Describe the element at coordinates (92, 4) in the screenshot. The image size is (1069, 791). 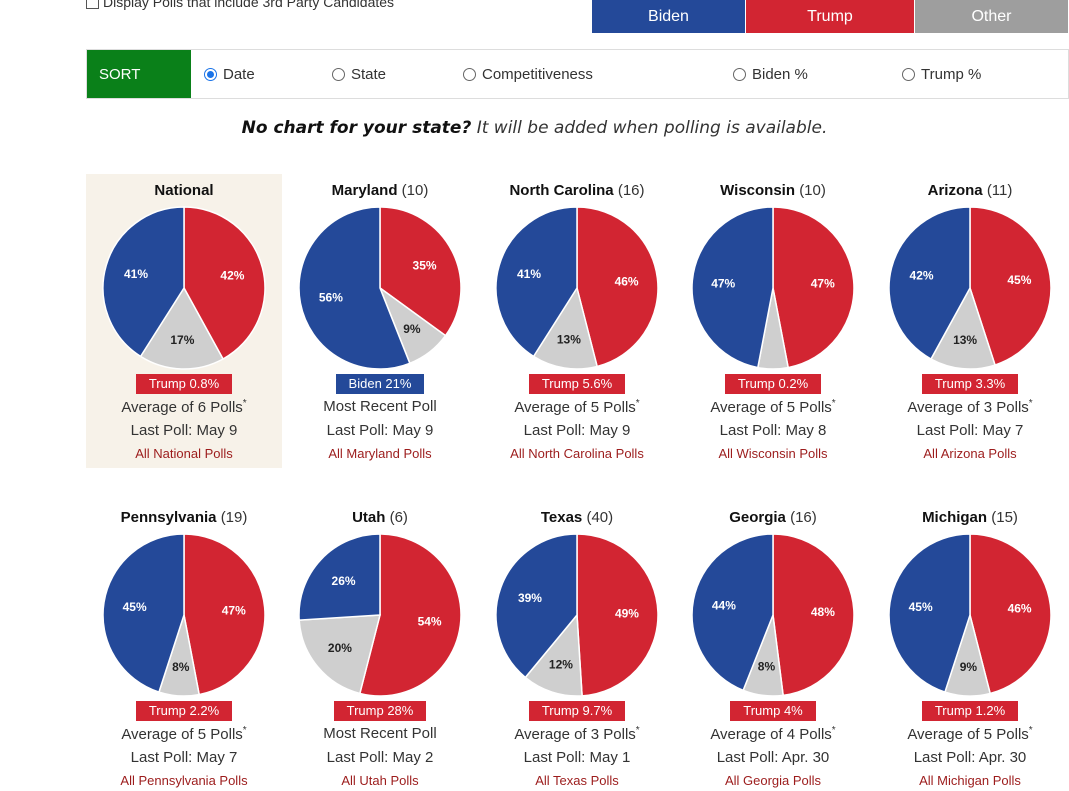
I see `third-party-checkbox` at that location.